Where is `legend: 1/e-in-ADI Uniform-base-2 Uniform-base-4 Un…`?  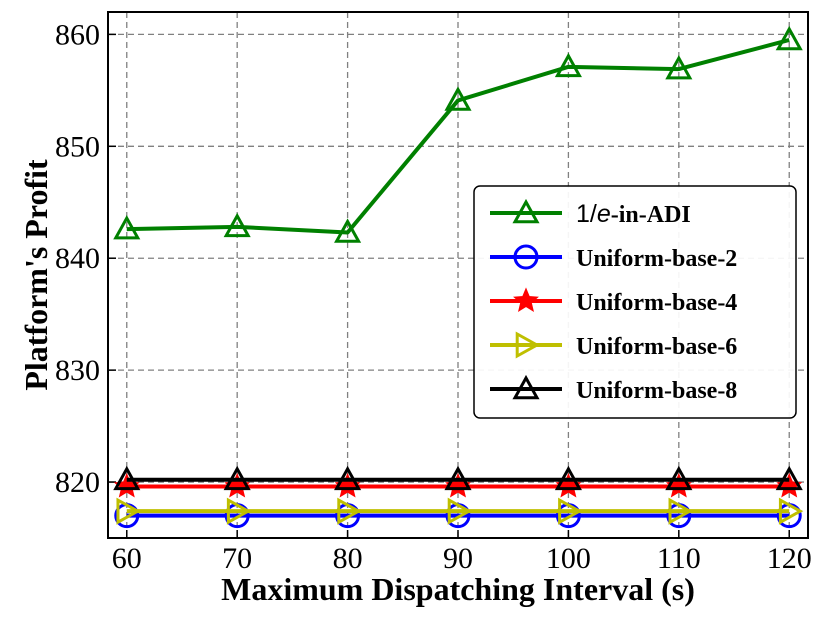
legend: 1/e-in-ADI Uniform-base-2 Uniform-base-4 Un… is located at coordinates (635, 302).